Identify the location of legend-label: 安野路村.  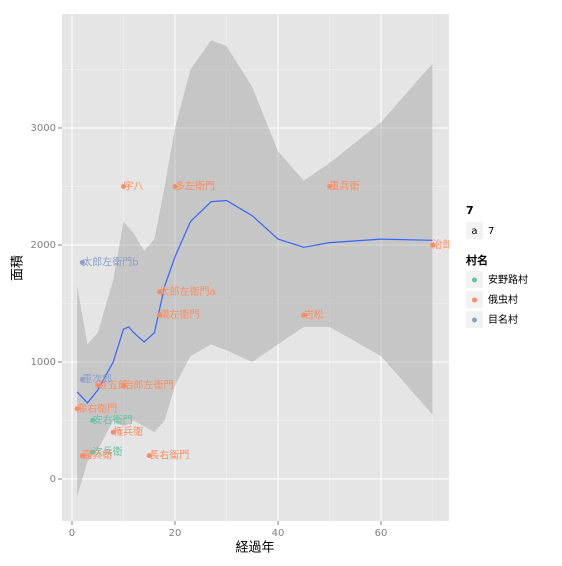
(508, 279).